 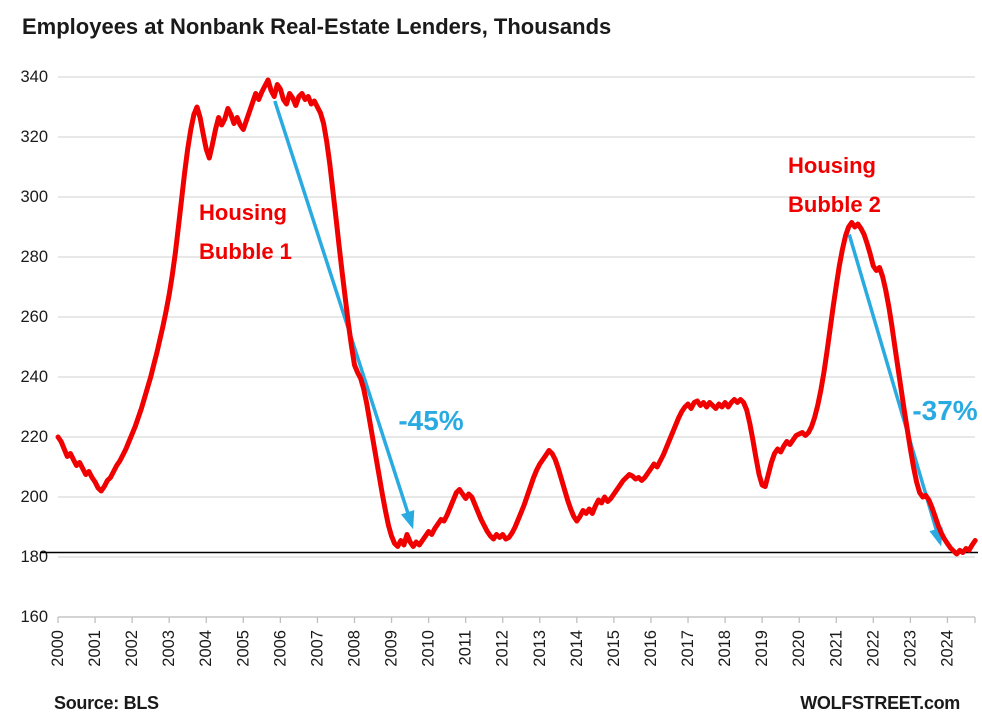 I want to click on annotation-drop-37pct: -37%, so click(x=945, y=410).